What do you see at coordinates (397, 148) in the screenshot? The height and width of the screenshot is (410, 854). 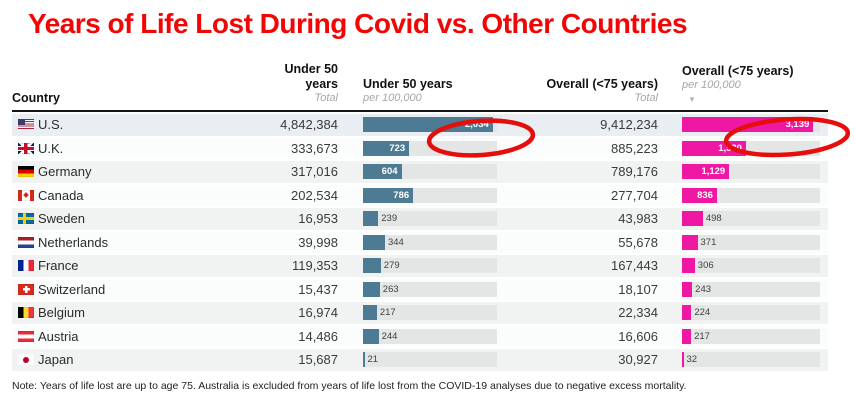 I see `under50-rate-value: 723` at bounding box center [397, 148].